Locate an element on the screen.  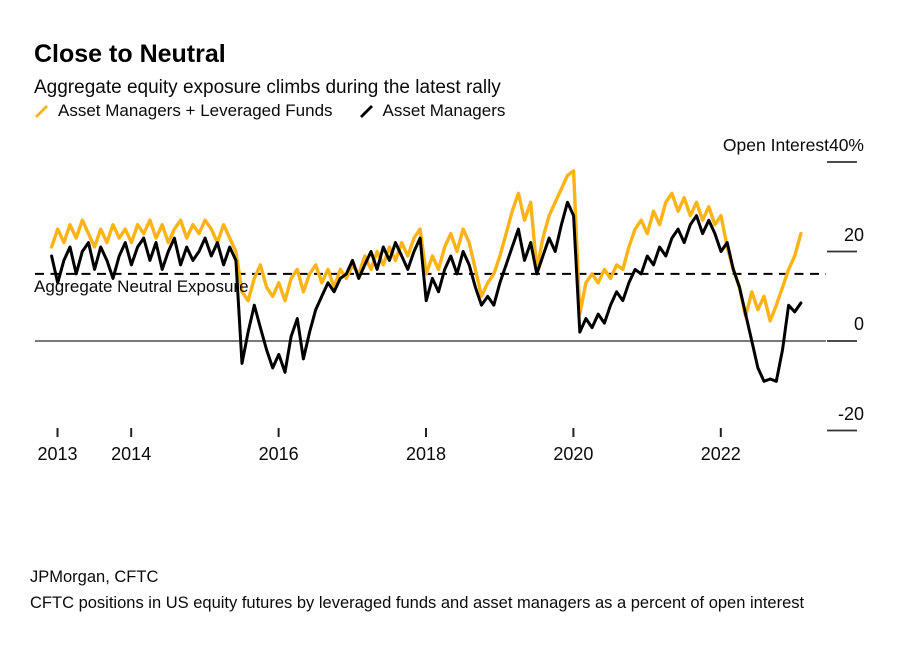
x-tick-label: 2016 is located at coordinates (278, 454).